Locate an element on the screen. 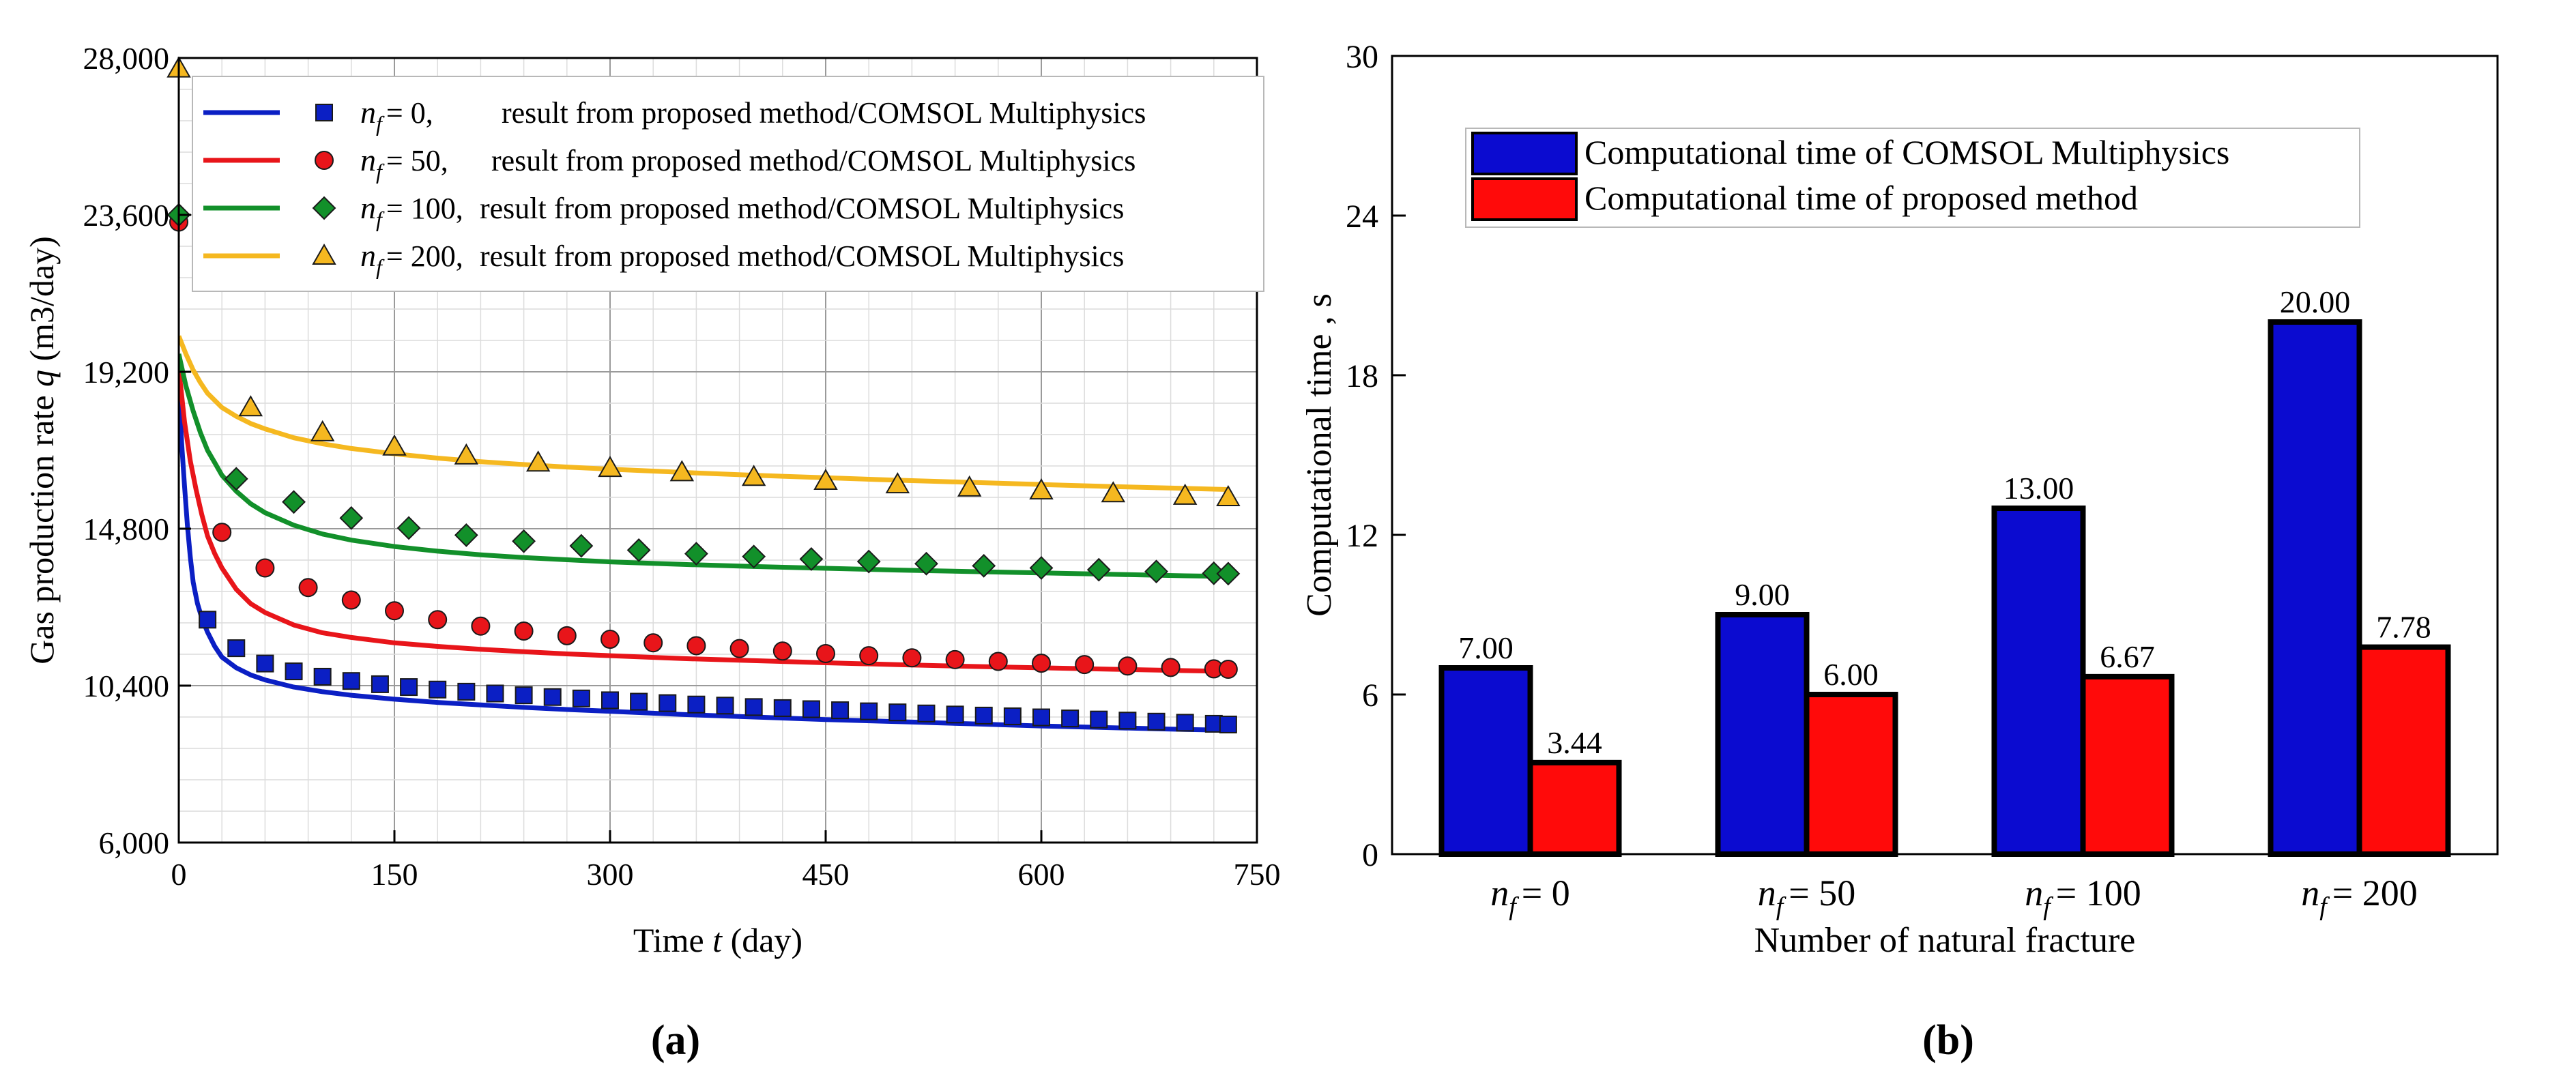 This screenshot has width=2576, height=1082. bar-value-label: 13.00 is located at coordinates (2038, 488).